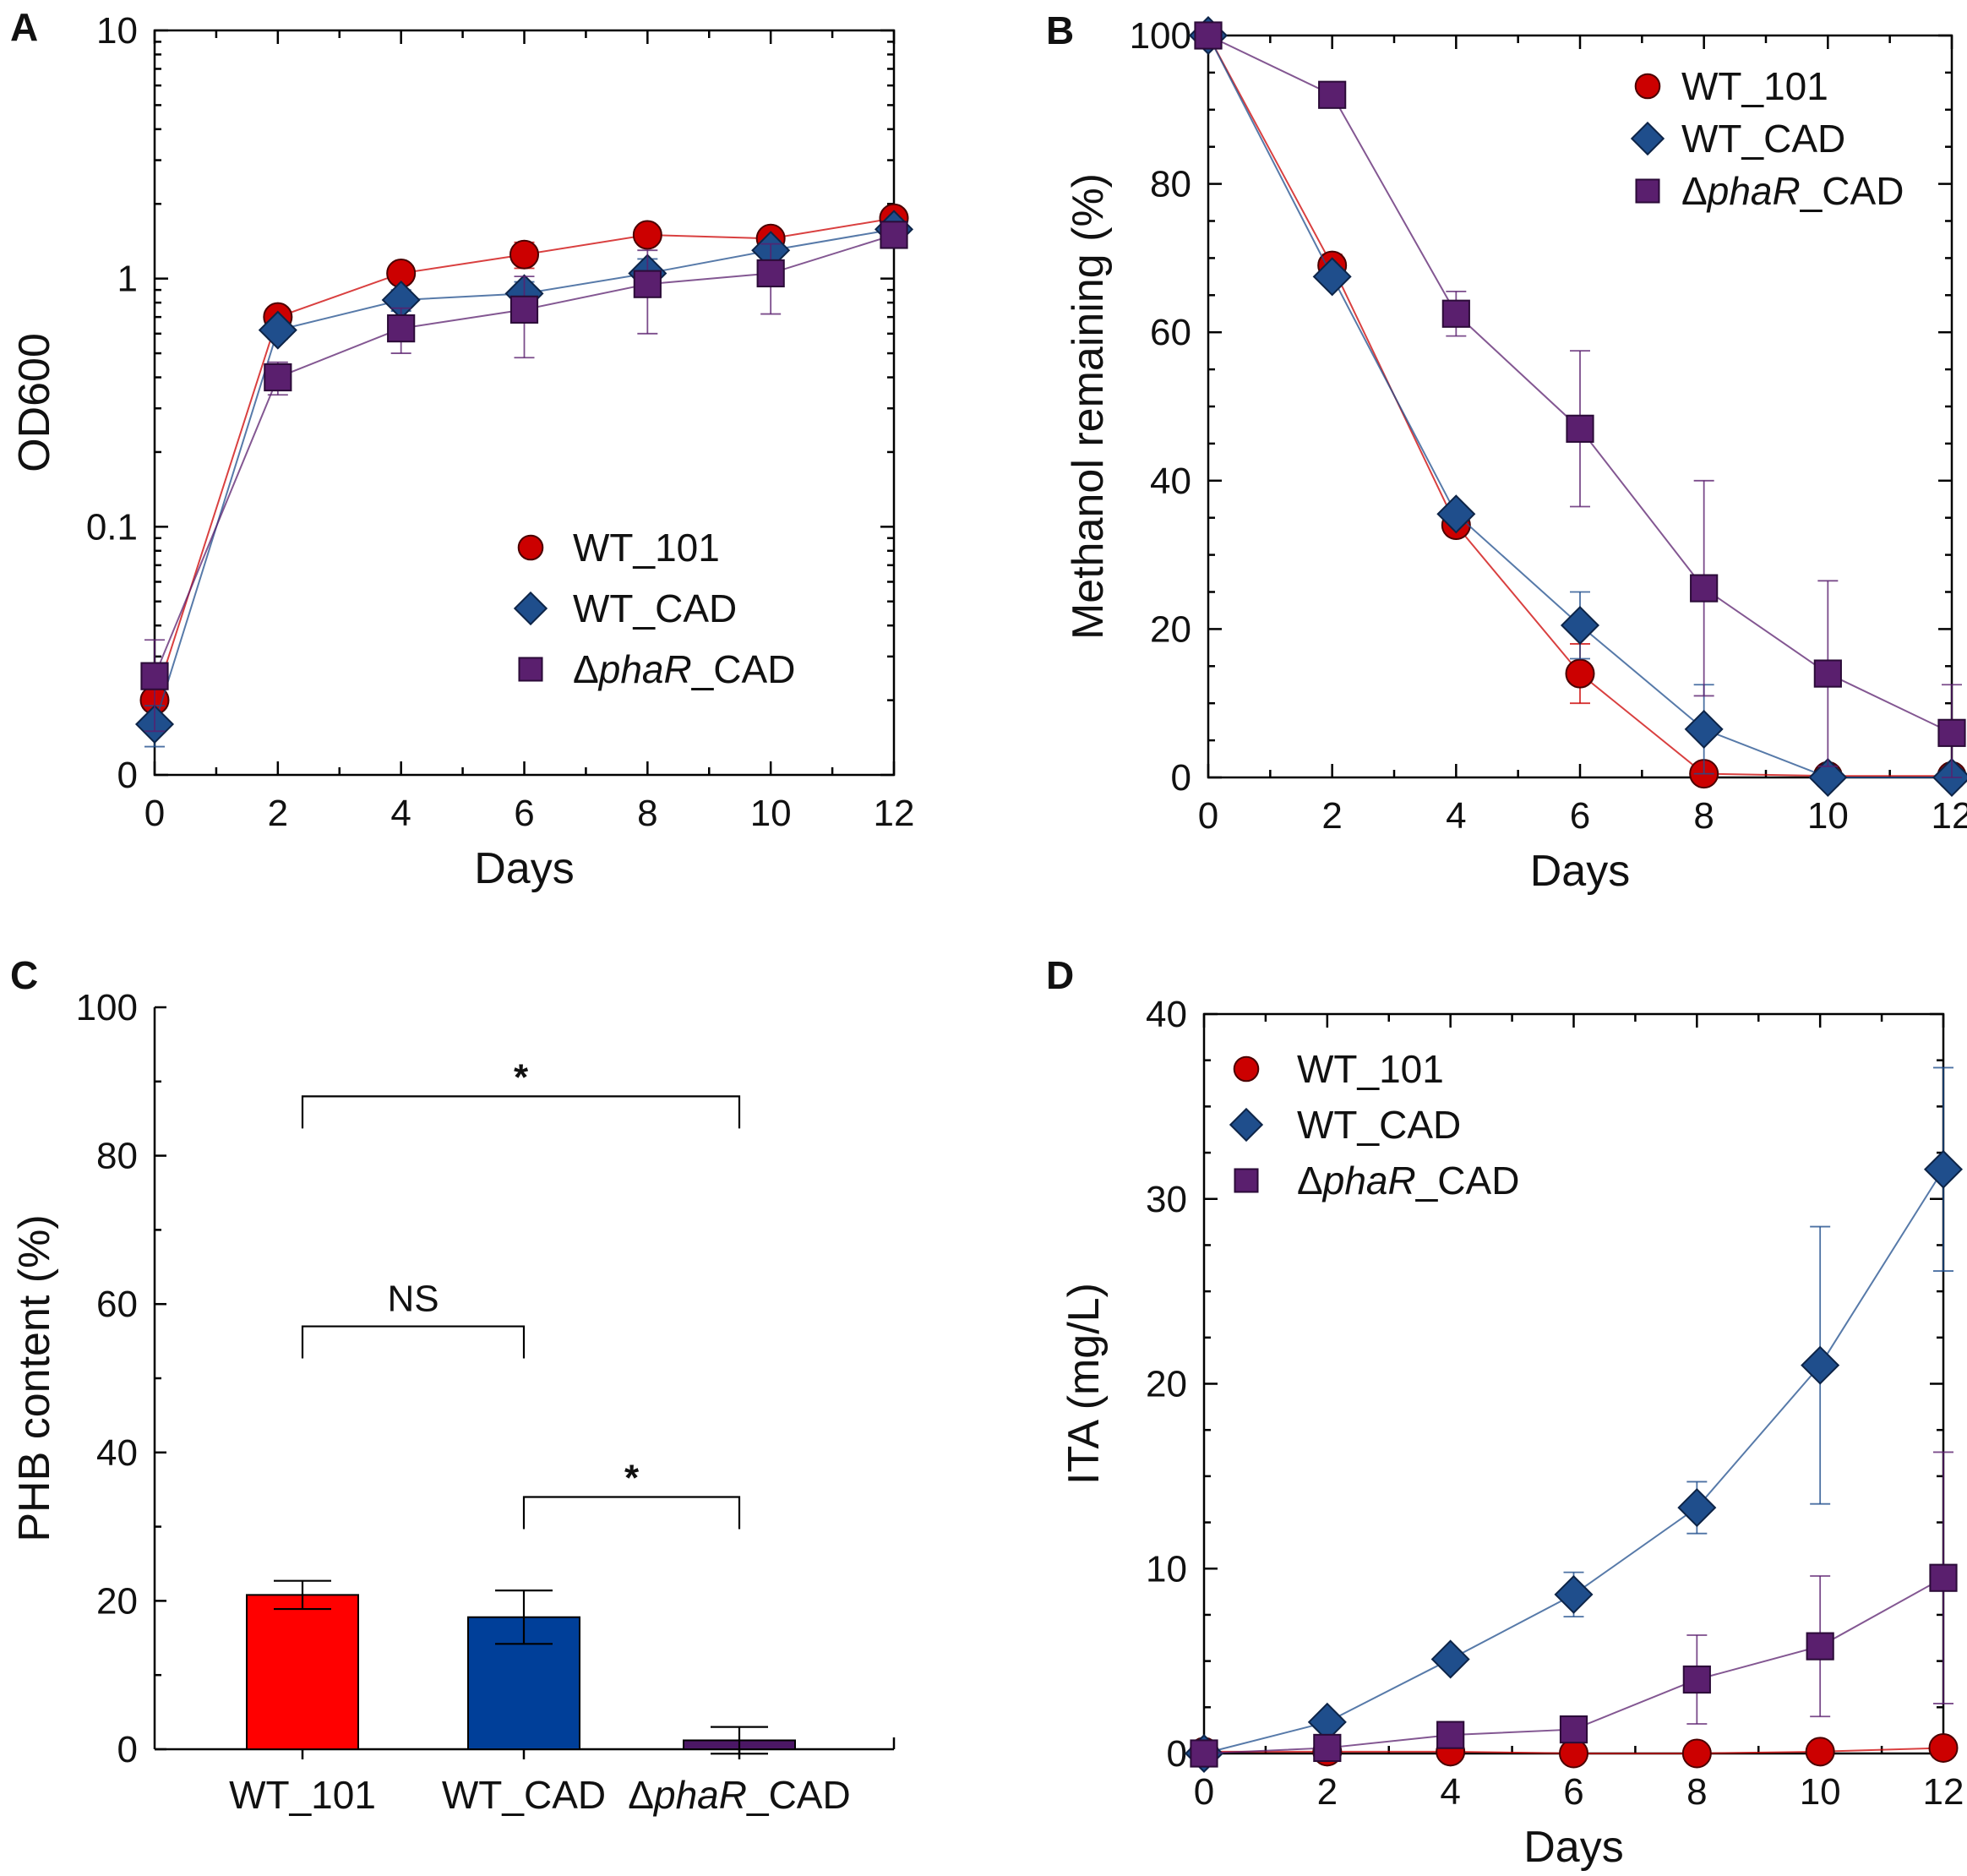 This screenshot has height=1876, width=1967. Describe the element at coordinates (1060, 30) in the screenshot. I see `panel-letter: B` at that location.